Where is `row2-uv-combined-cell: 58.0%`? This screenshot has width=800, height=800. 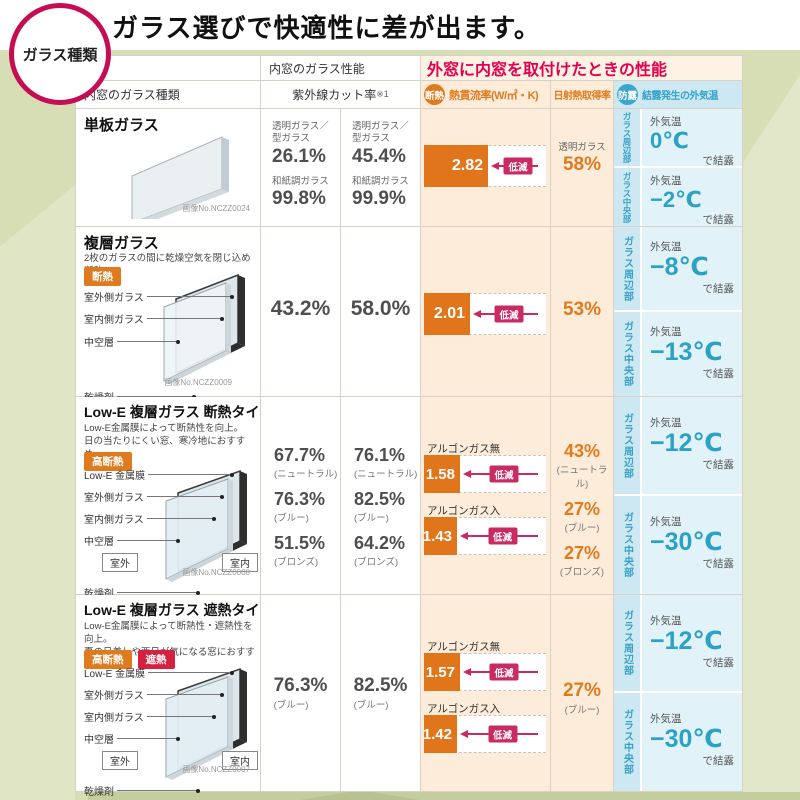
row2-uv-combined-cell: 58.0% is located at coordinates (381, 312).